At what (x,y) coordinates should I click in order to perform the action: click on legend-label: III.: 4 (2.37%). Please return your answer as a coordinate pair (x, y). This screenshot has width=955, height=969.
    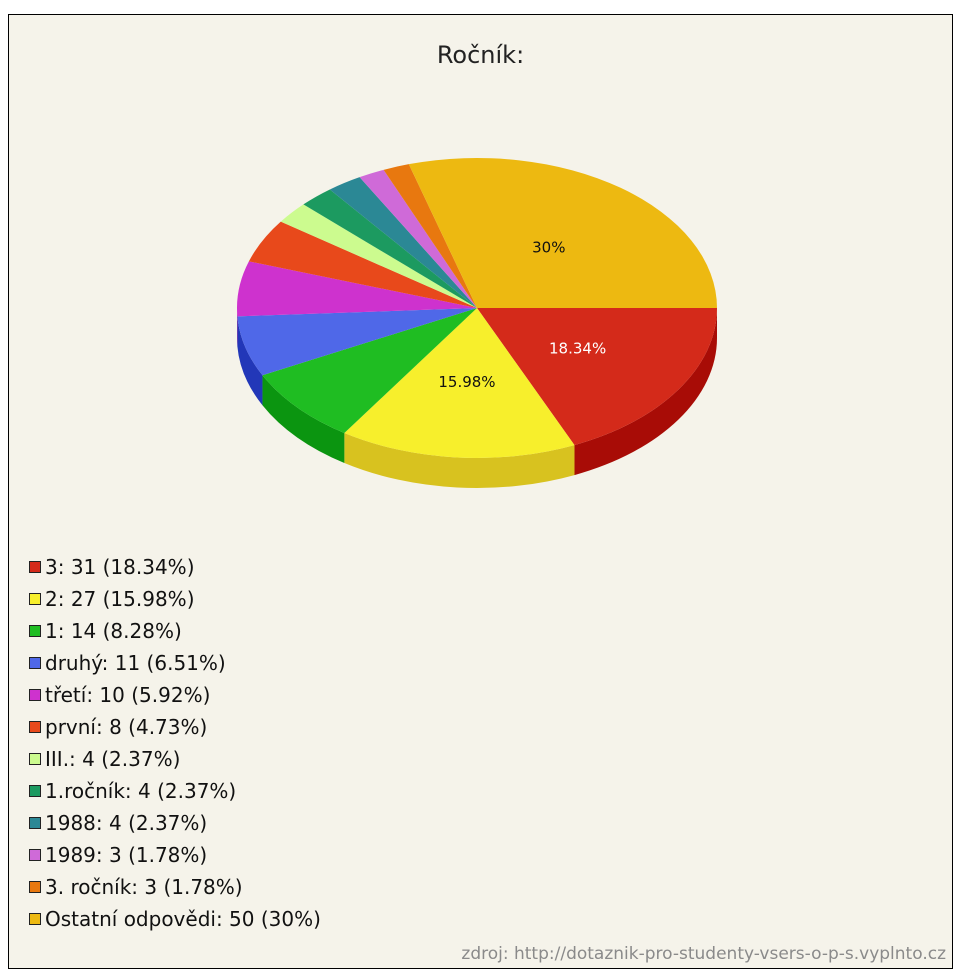
    Looking at the image, I should click on (113, 759).